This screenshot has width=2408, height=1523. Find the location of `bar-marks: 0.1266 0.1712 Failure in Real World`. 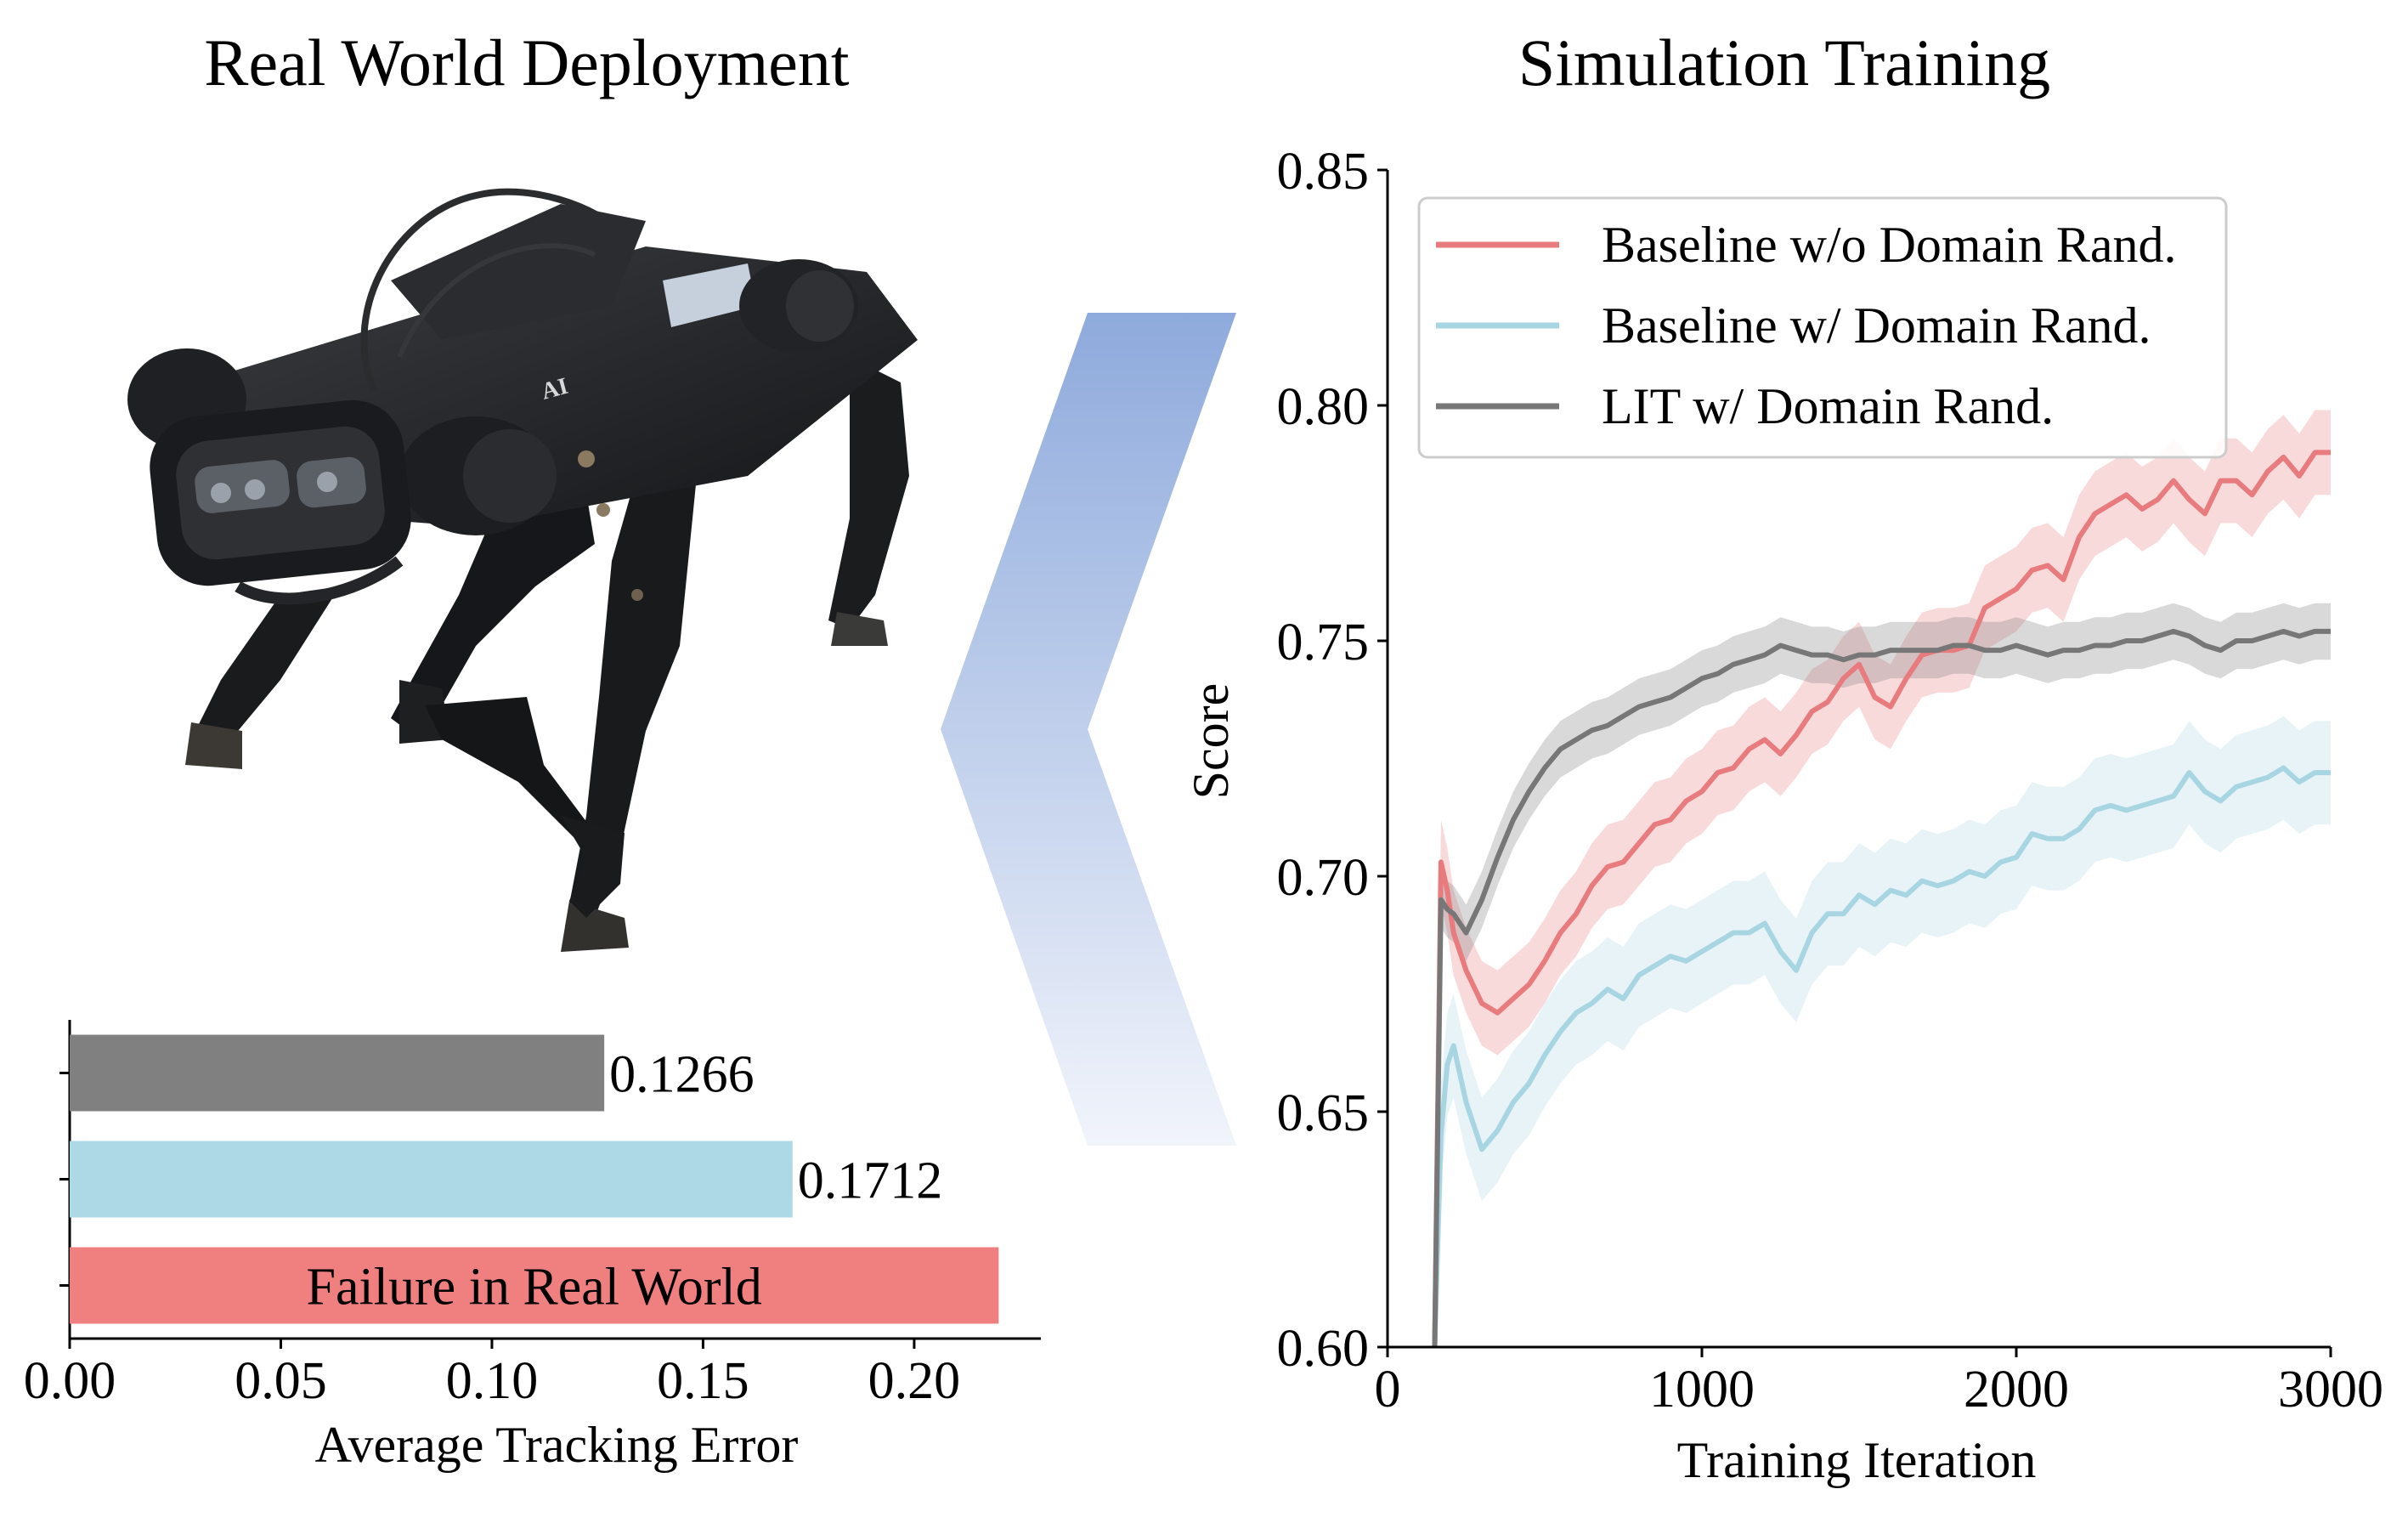

bar-marks: 0.1266 0.1712 Failure in Real World is located at coordinates (534, 1179).